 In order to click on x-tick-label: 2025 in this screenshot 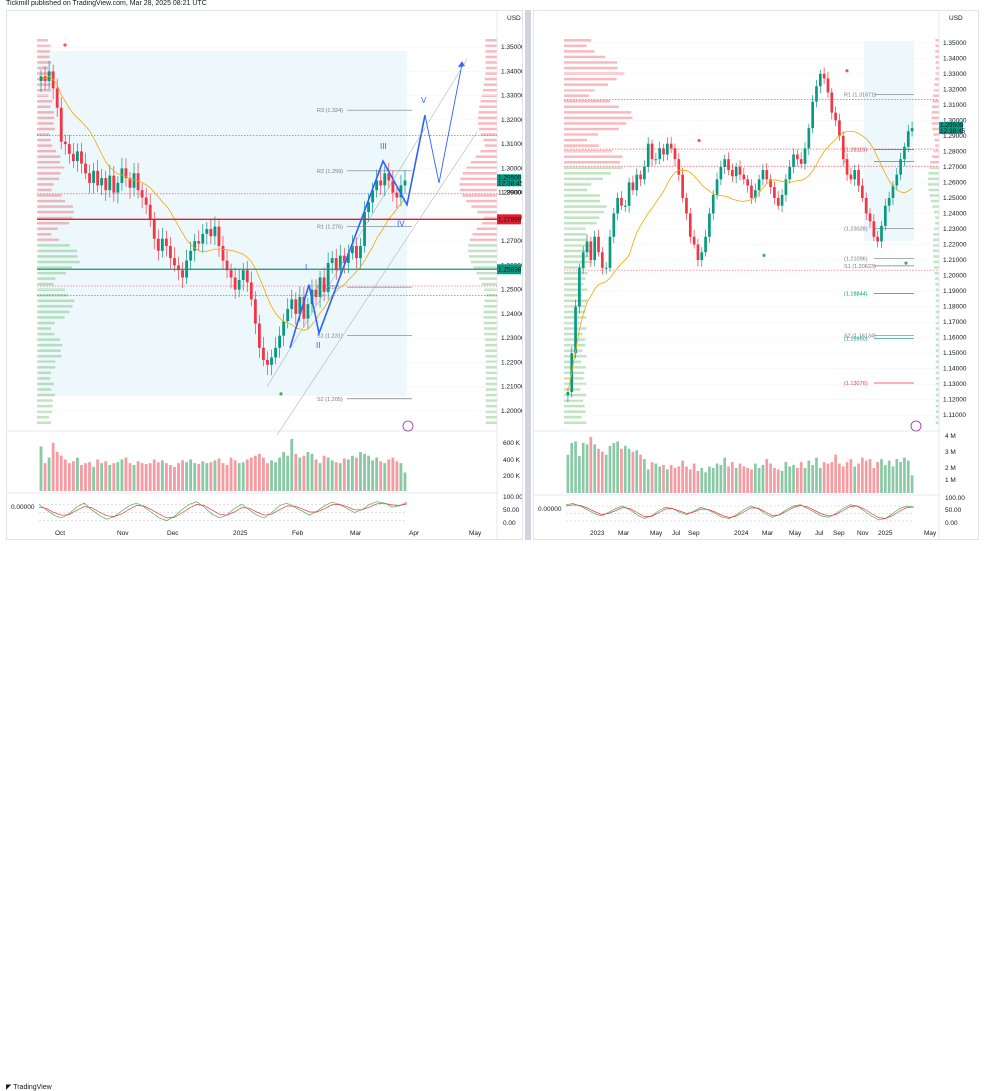, I will do `click(885, 533)`.